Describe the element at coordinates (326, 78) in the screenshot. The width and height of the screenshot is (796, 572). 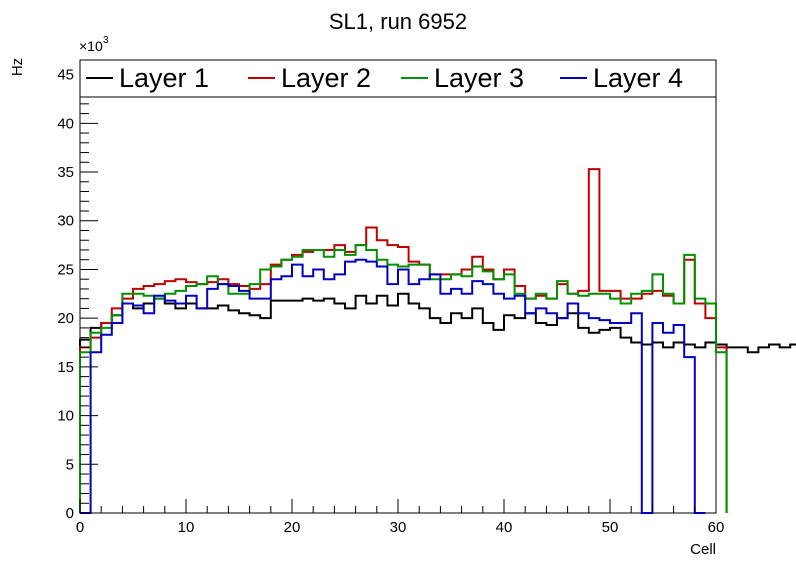
I see `legend-label: Layer 2` at that location.